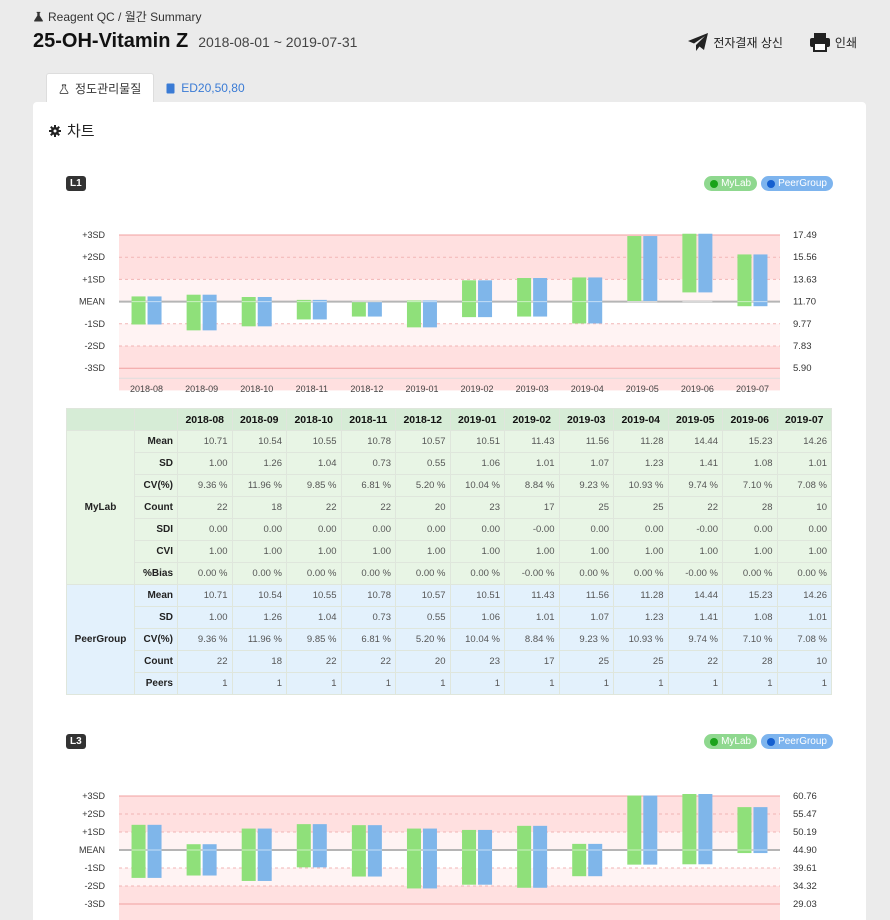  Describe the element at coordinates (698, 42) in the screenshot. I see `paper-plane-icon` at that location.